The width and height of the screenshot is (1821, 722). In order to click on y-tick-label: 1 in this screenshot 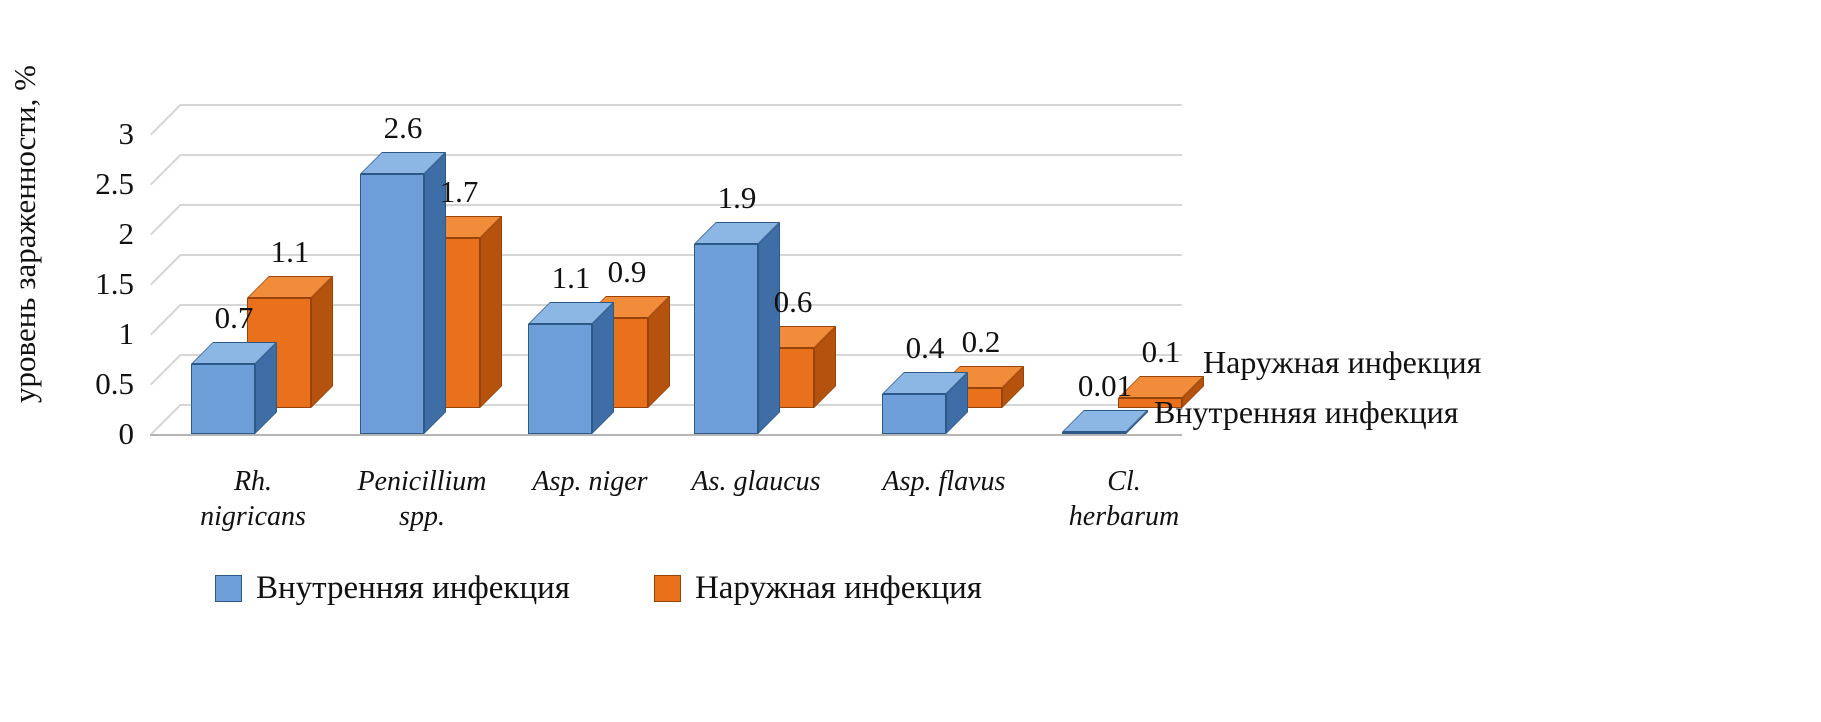, I will do `click(126, 333)`.